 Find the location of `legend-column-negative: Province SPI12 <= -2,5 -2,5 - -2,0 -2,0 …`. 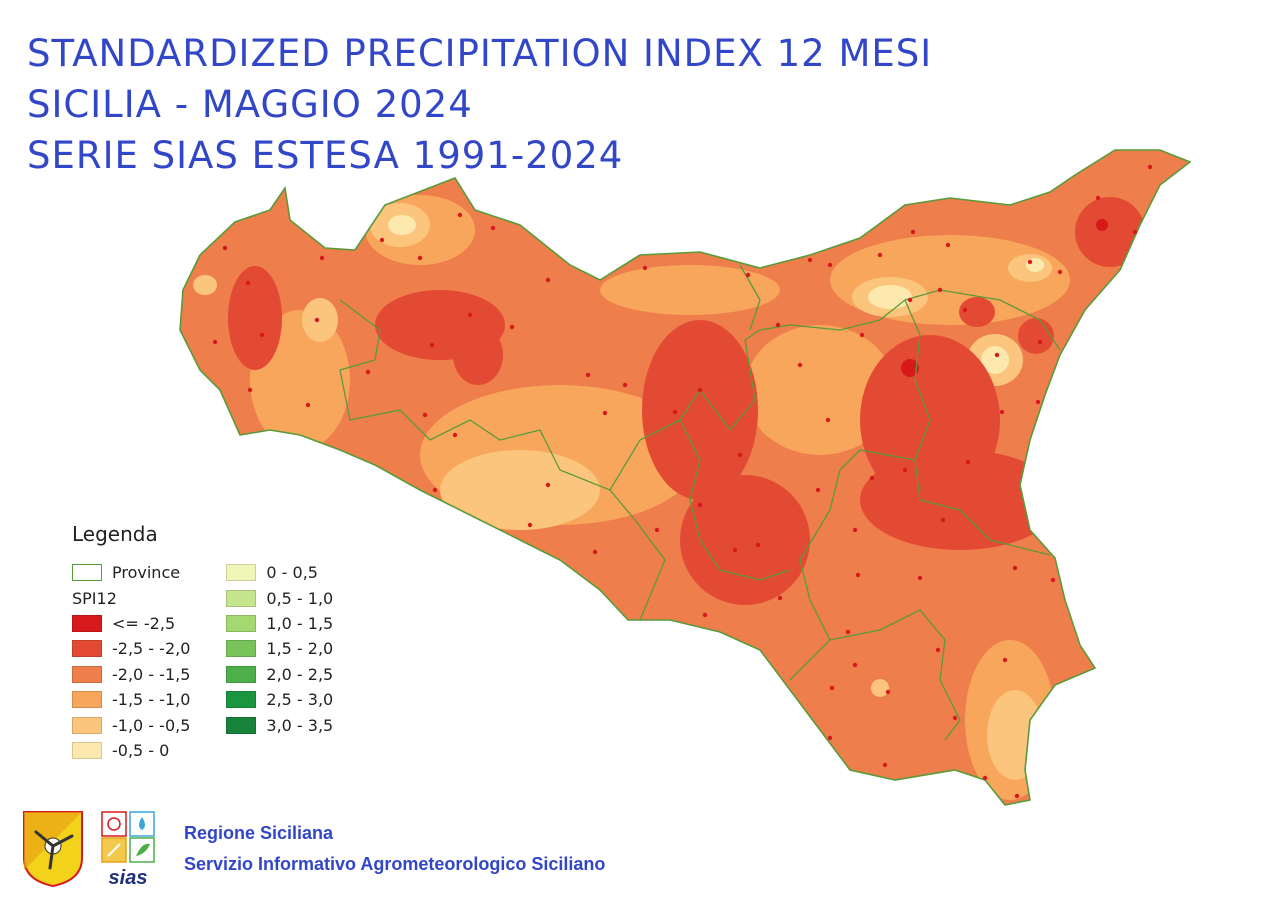

legend-column-negative: Province SPI12 <= -2,5 -2,5 - -2,0 -2,0 … is located at coordinates (131, 661).